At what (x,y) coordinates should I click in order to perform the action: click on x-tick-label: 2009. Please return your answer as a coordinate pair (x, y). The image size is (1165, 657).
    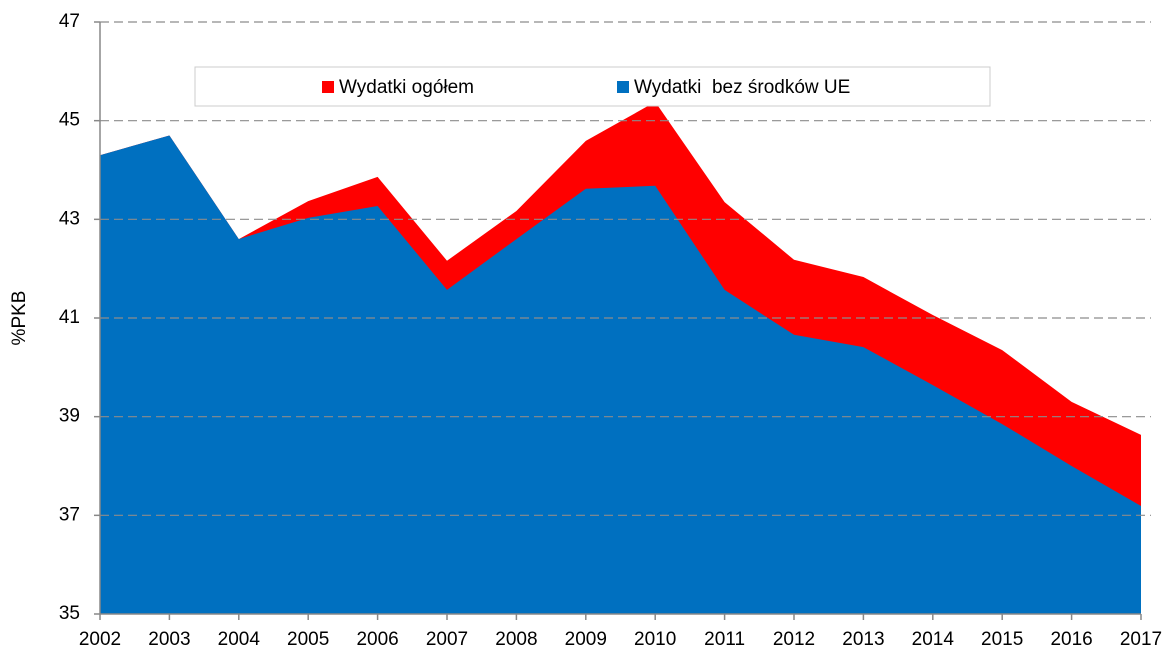
    Looking at the image, I should click on (586, 639).